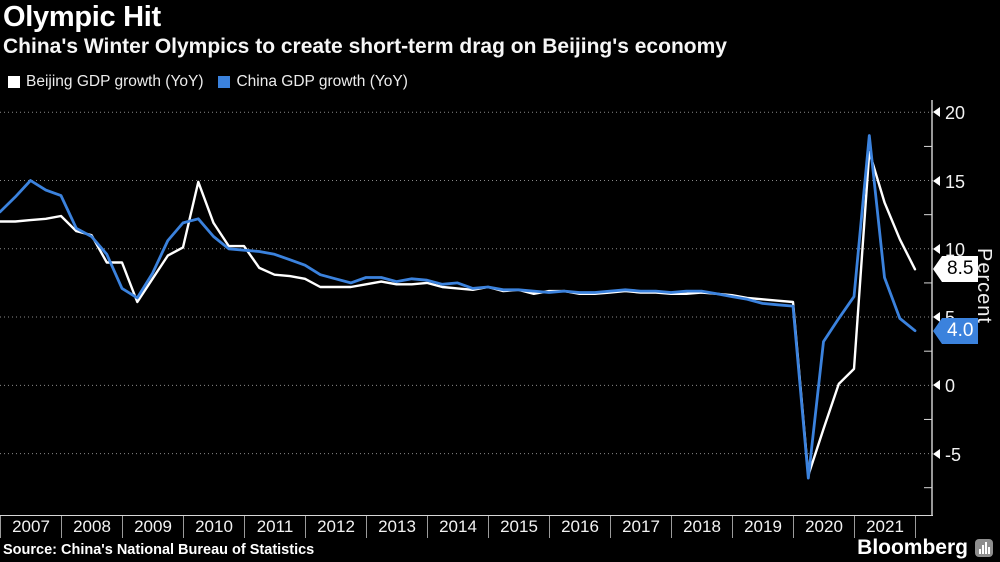 The image size is (1000, 562). Describe the element at coordinates (335, 527) in the screenshot. I see `year-label: 2012` at that location.